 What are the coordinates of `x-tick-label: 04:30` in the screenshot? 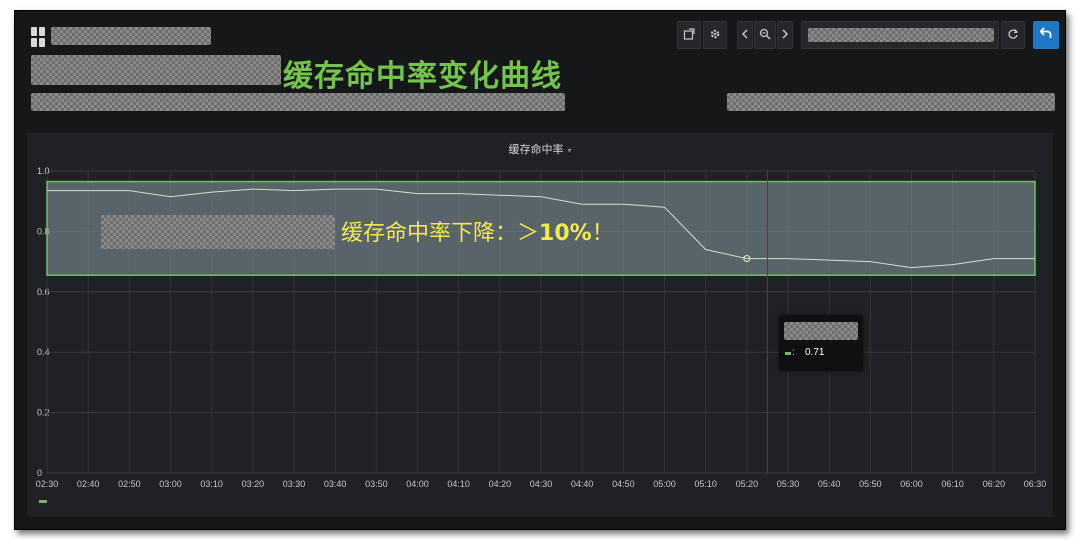 It's located at (541, 484).